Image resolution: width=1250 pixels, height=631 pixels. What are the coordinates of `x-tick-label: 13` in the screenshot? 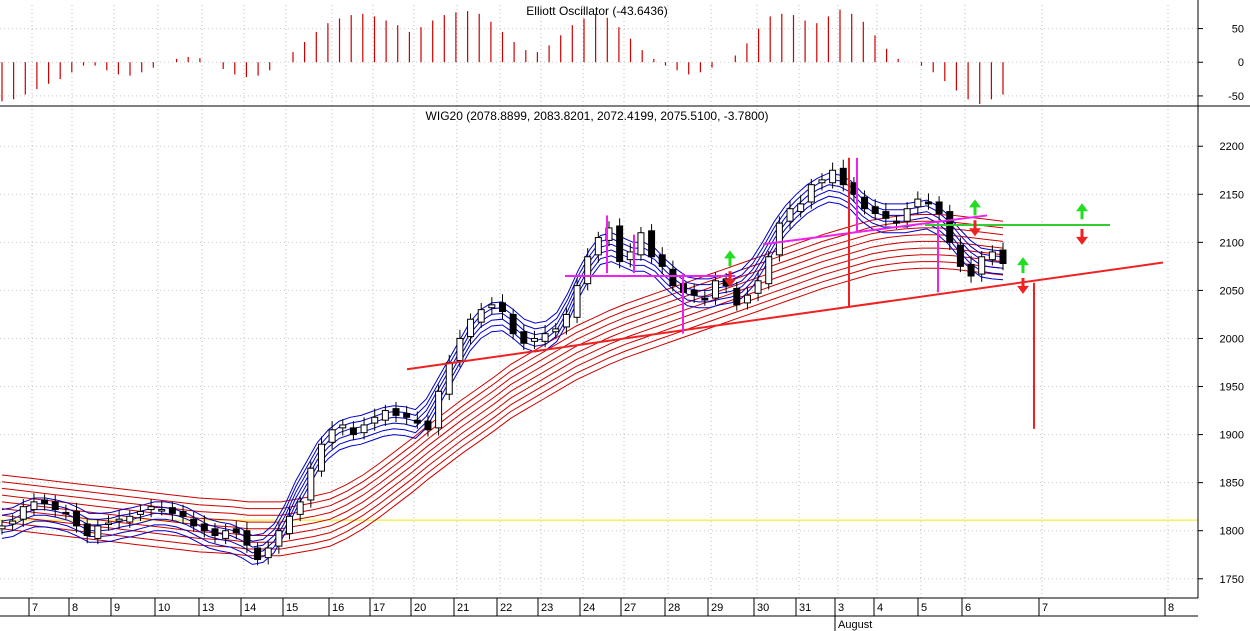 It's located at (208, 608).